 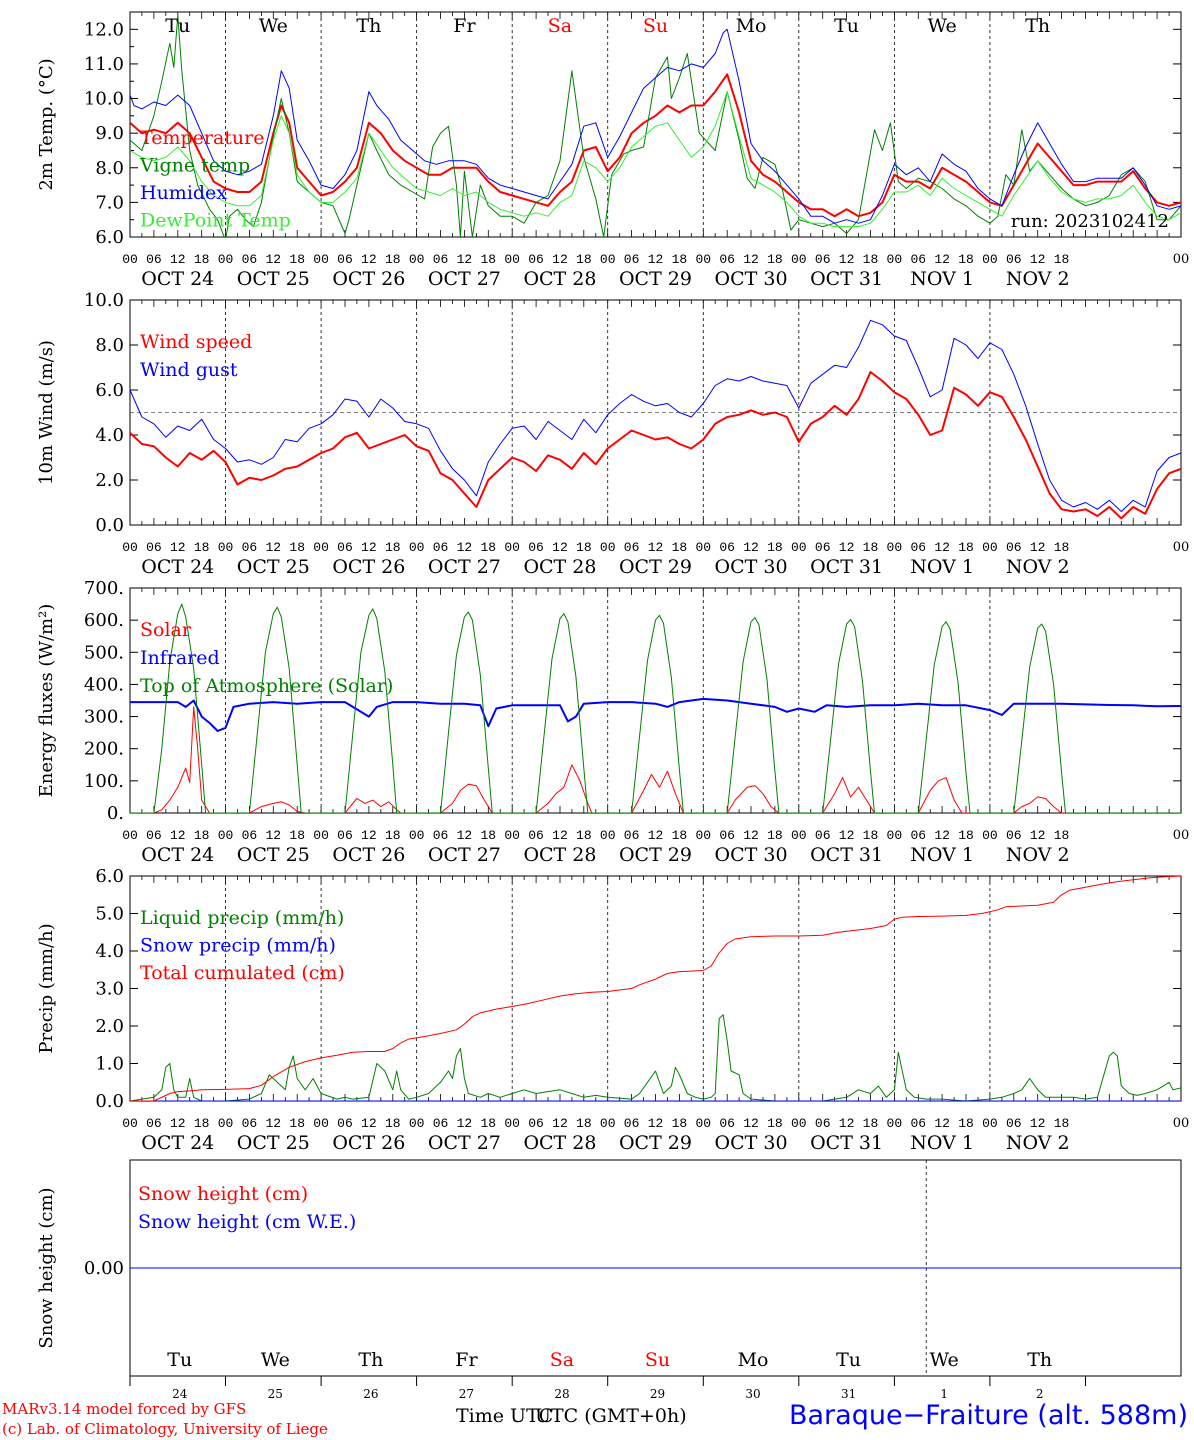 I want to click on series-line-wind-speed, so click(x=655, y=445).